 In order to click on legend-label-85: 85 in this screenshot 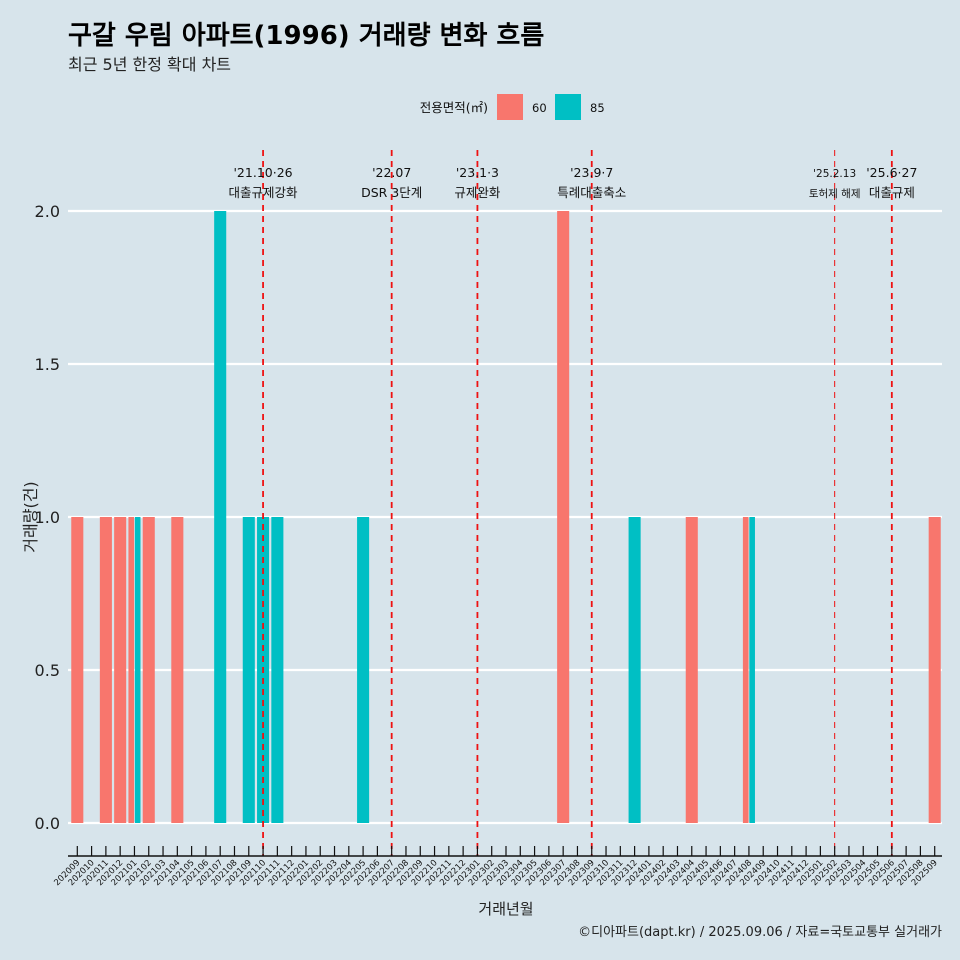, I will do `click(597, 108)`.